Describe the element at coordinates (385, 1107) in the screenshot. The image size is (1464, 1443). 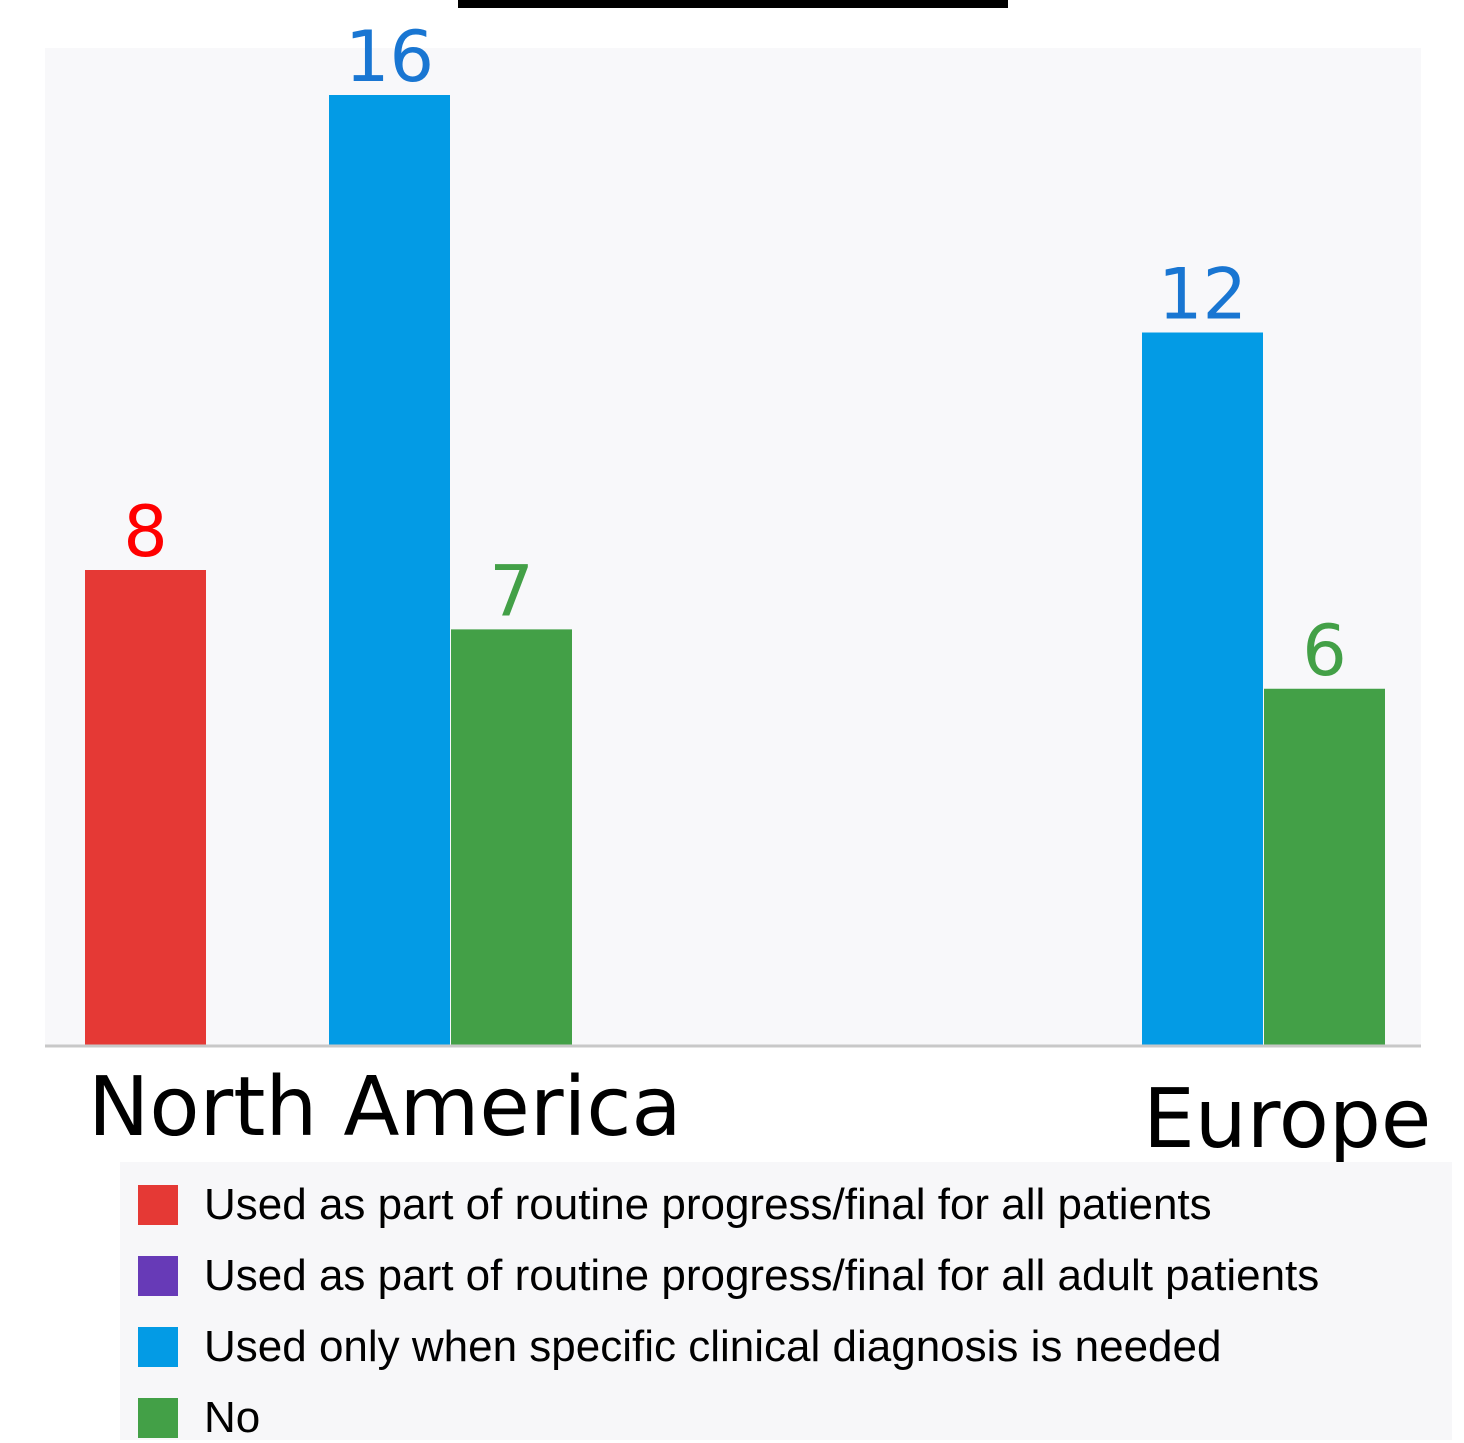
I see `category-label-north-america: North America` at that location.